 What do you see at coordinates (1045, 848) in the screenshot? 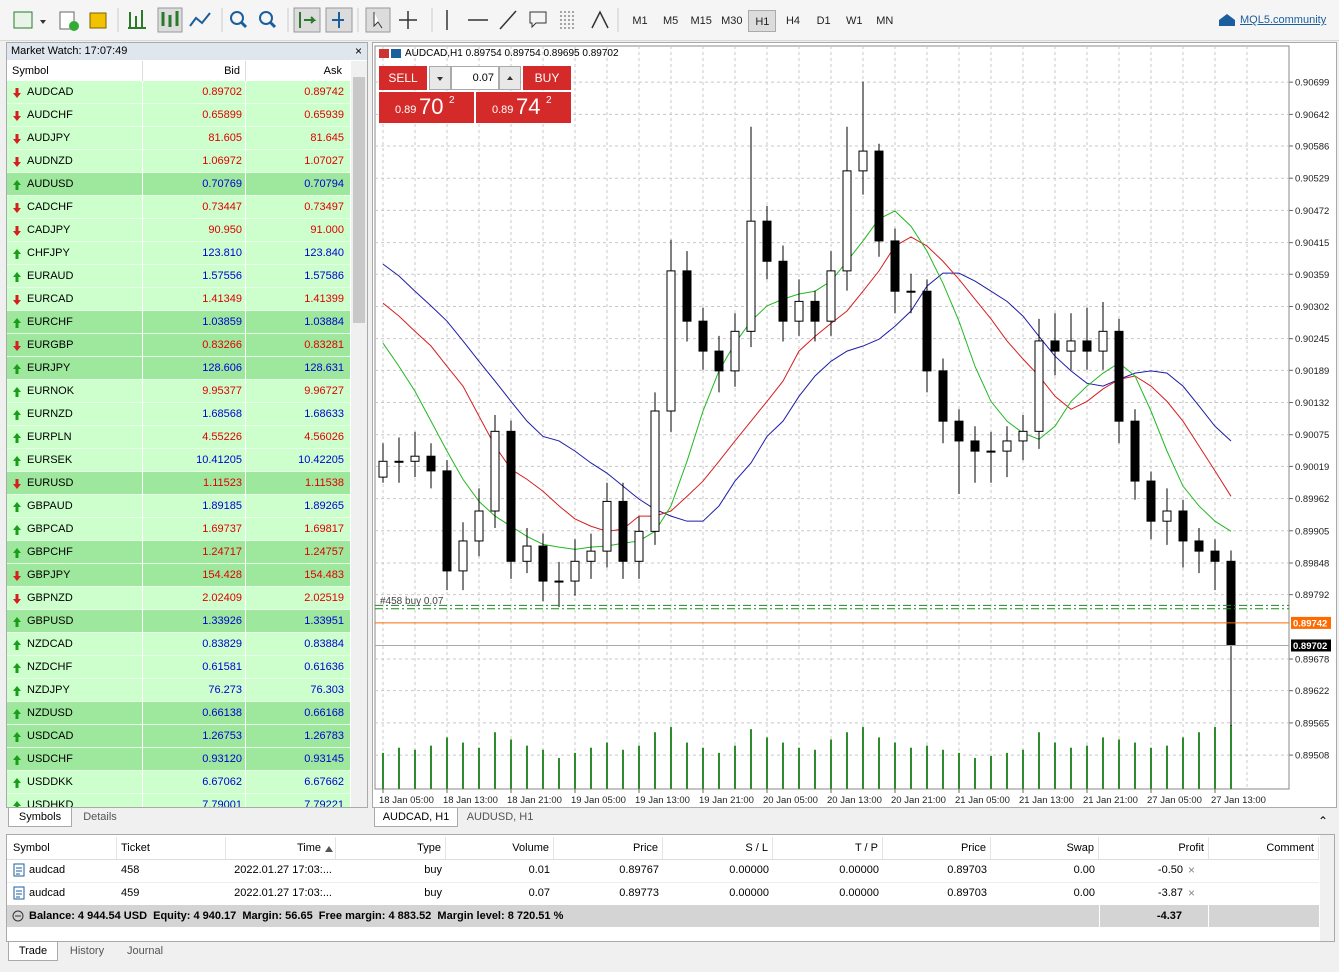
I see `column-header: Swap` at bounding box center [1045, 848].